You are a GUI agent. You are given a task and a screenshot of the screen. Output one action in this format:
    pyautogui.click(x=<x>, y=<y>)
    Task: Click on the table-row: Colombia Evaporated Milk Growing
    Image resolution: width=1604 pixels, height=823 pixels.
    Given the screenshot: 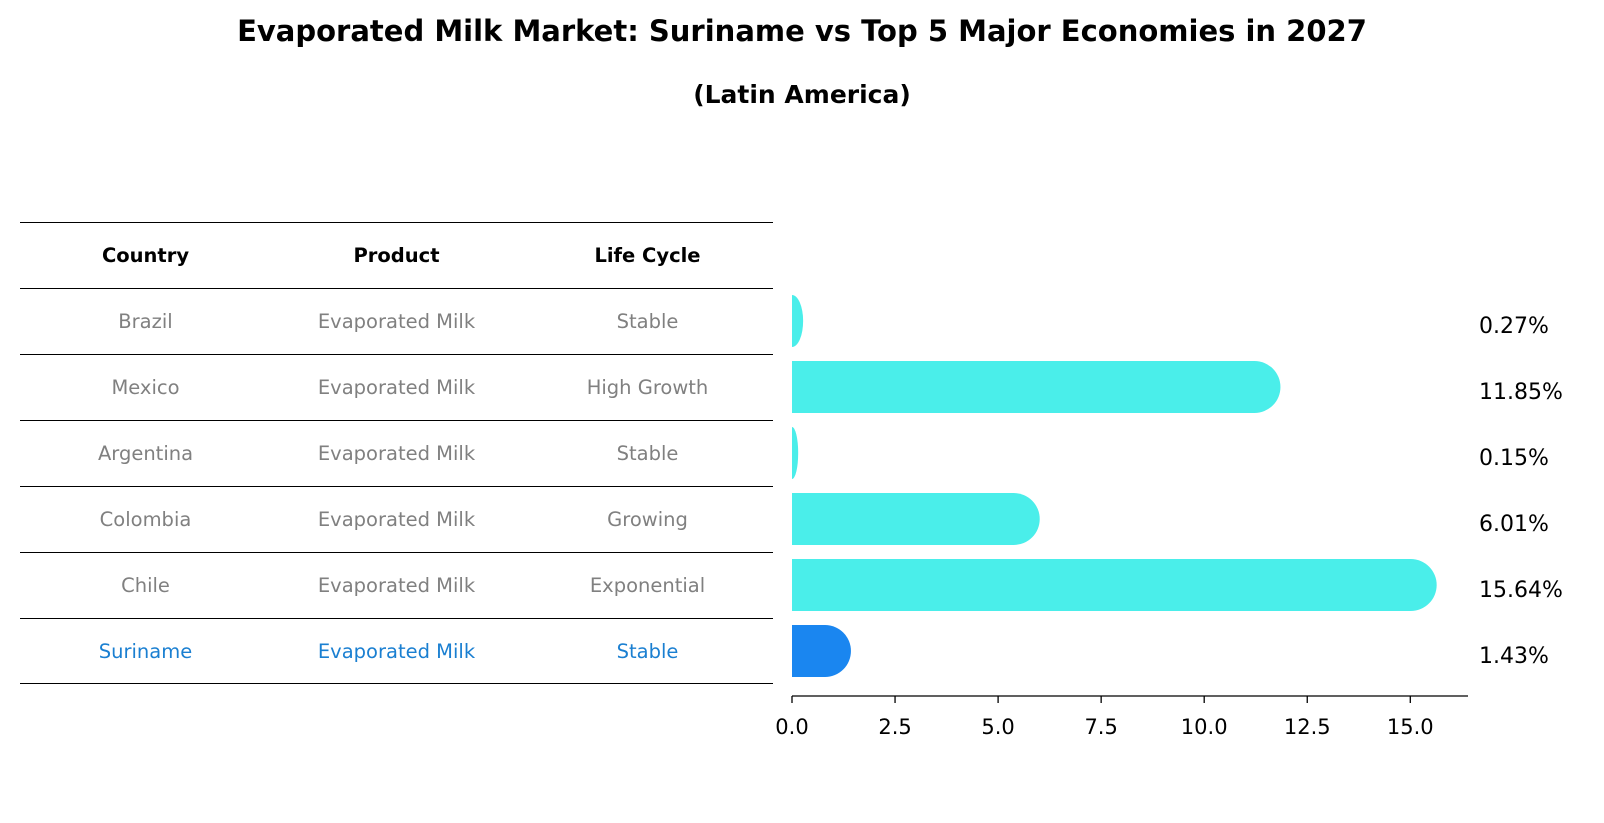 What is the action you would take?
    pyautogui.click(x=396, y=519)
    